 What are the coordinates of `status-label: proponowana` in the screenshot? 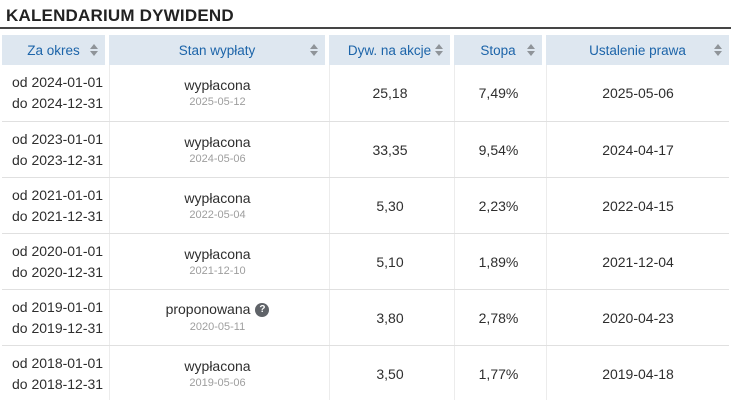 It's located at (208, 309).